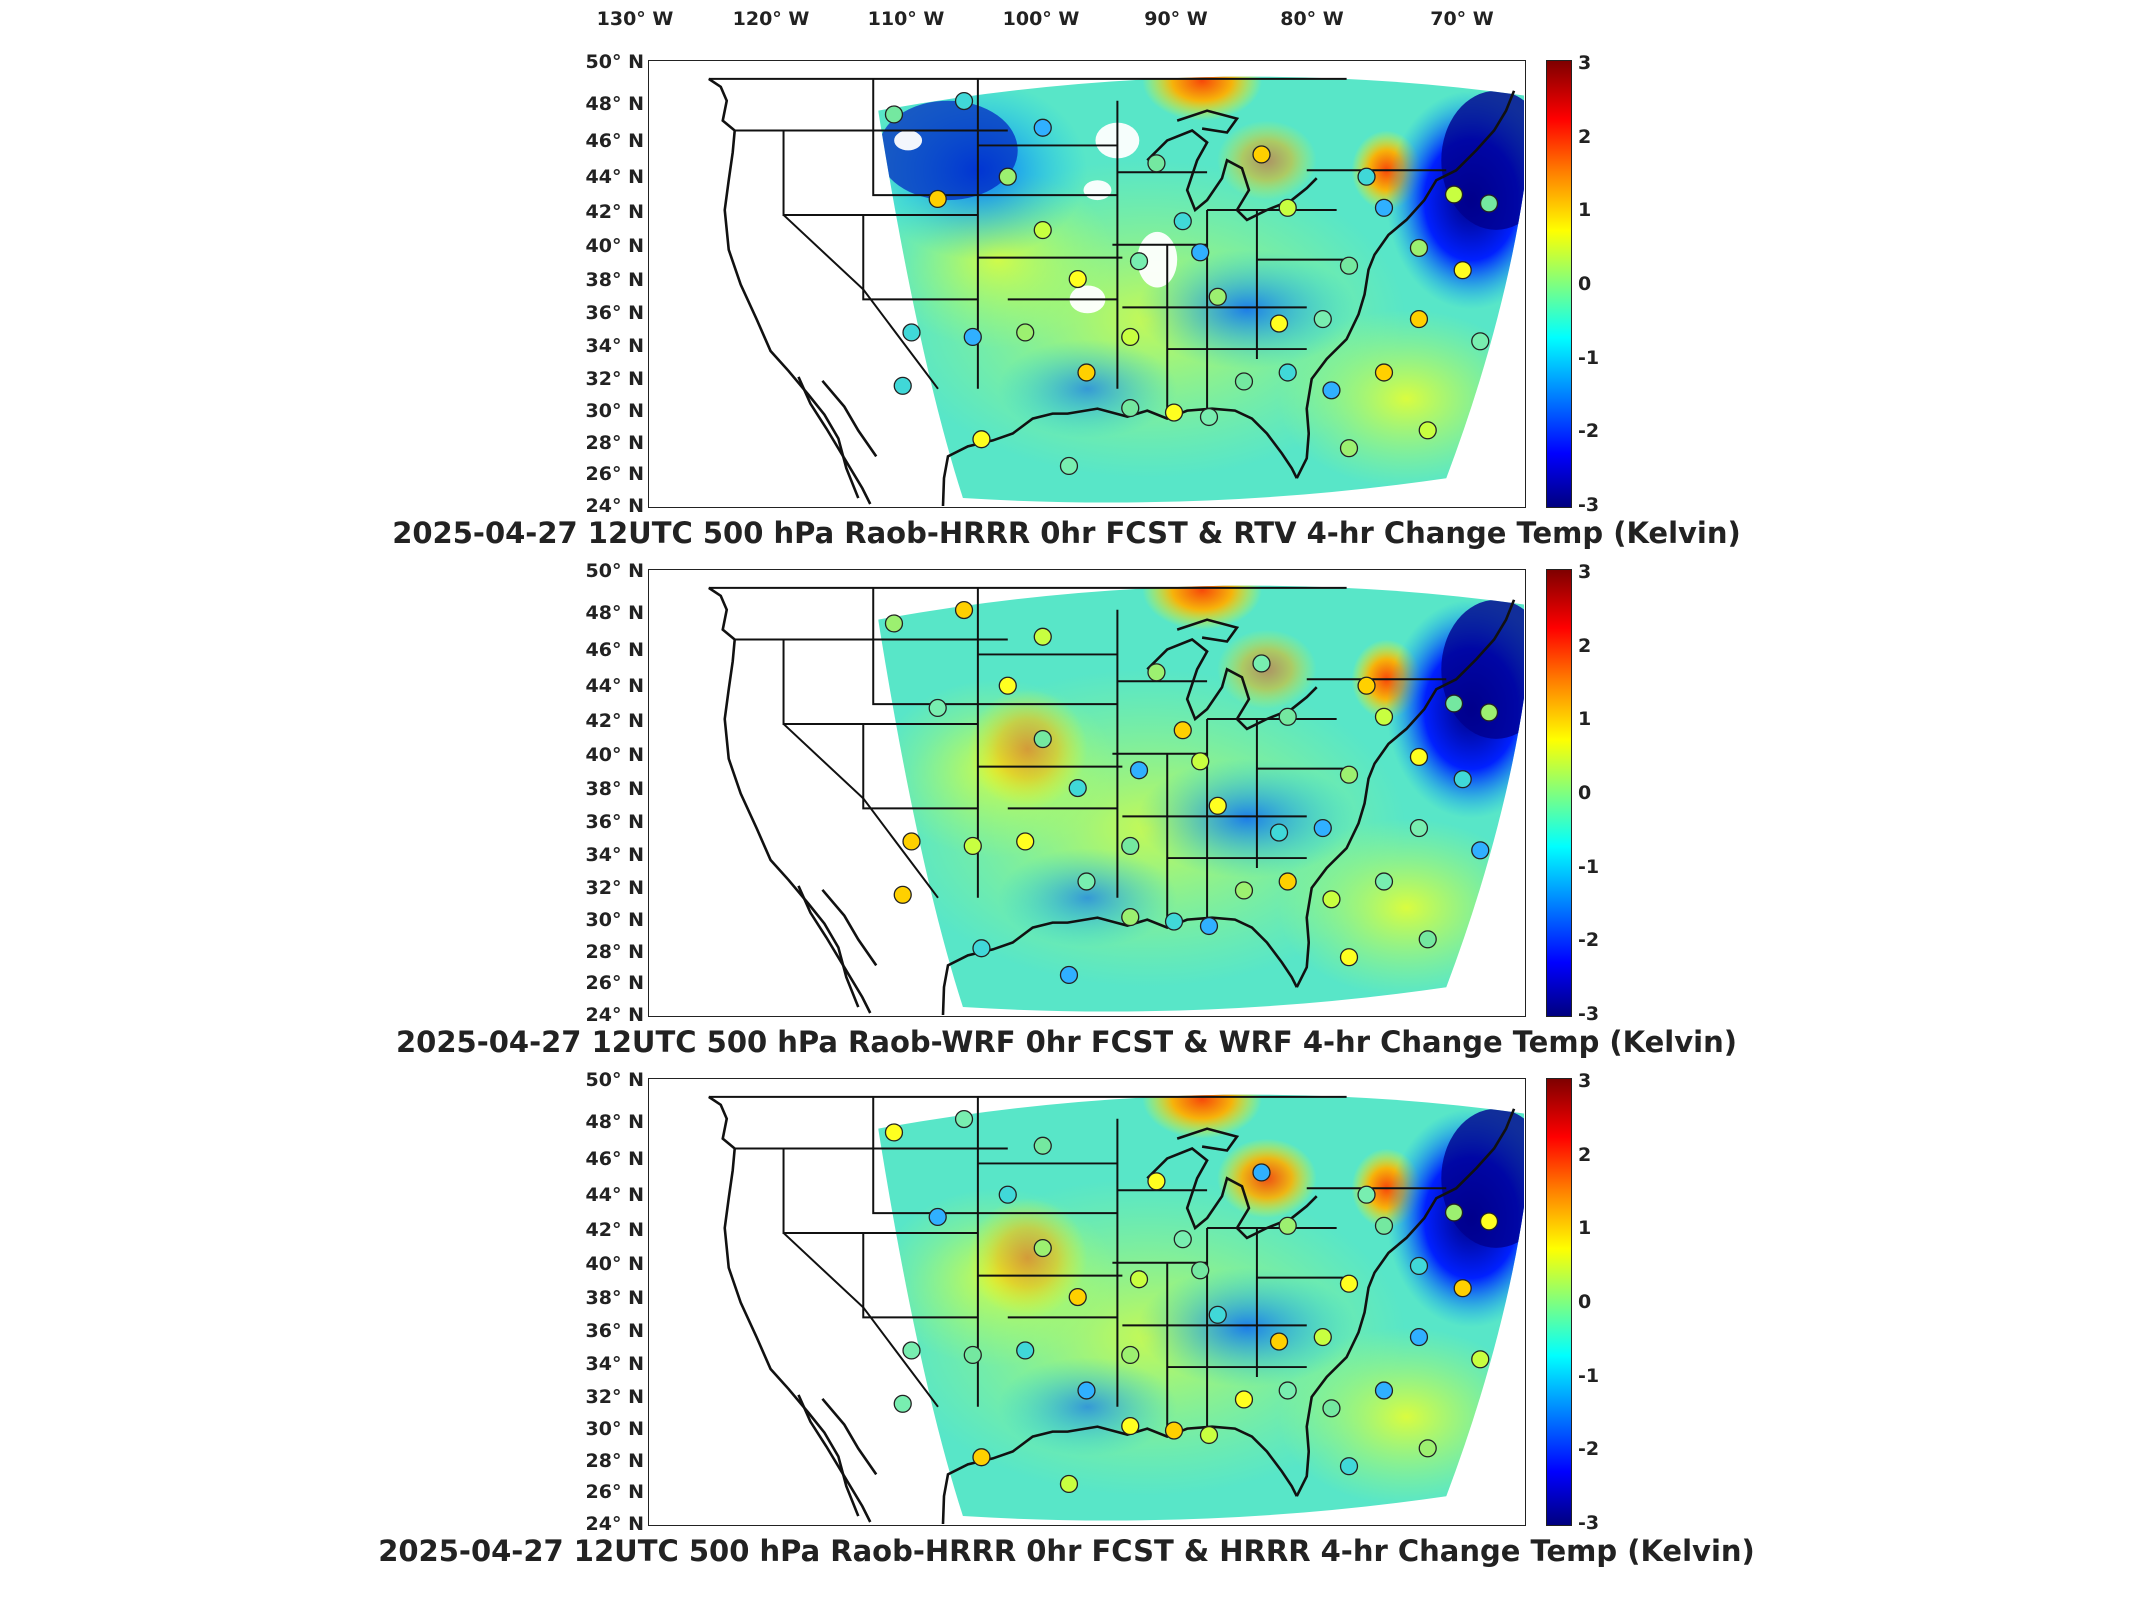 This screenshot has height=1600, width=2133. I want to click on latitude-label: 42° N, so click(614, 721).